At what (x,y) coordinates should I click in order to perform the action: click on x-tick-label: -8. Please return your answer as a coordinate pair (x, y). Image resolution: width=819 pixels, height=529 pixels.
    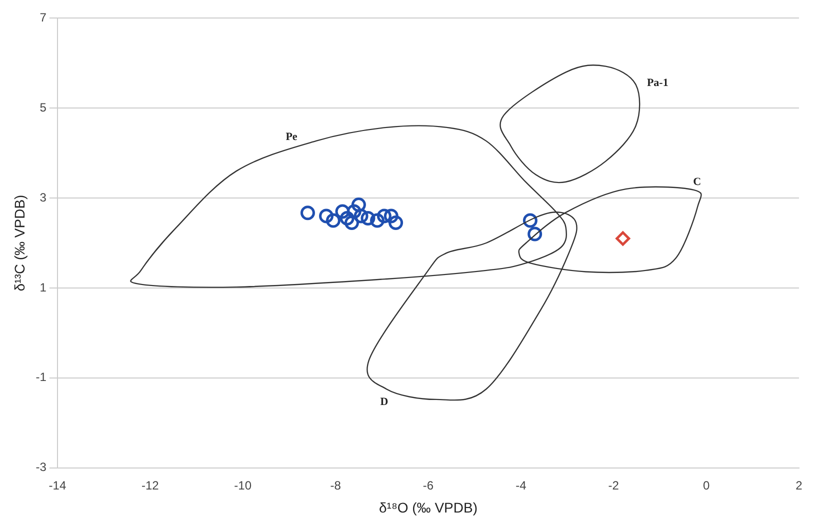
    Looking at the image, I should click on (336, 485).